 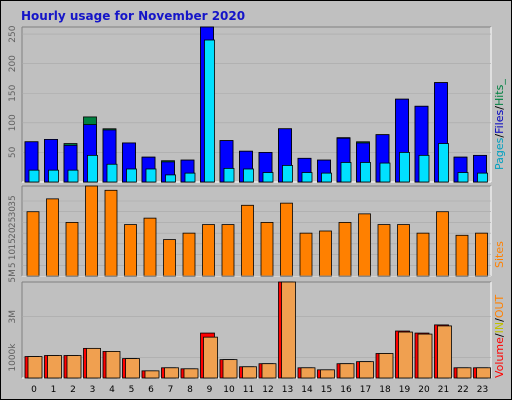 I want to click on top-y-tick-label: 100, so click(x=13, y=122).